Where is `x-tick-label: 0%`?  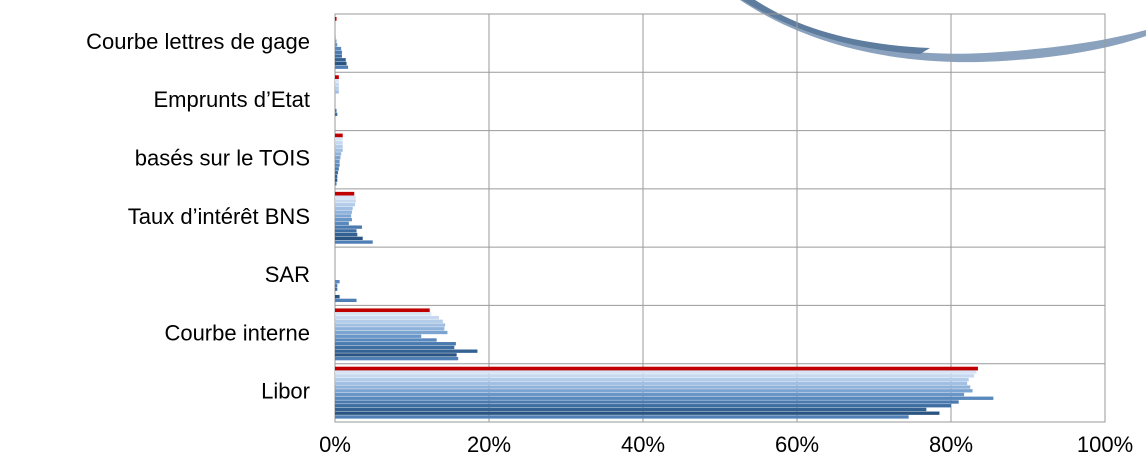
x-tick-label: 0% is located at coordinates (335, 444).